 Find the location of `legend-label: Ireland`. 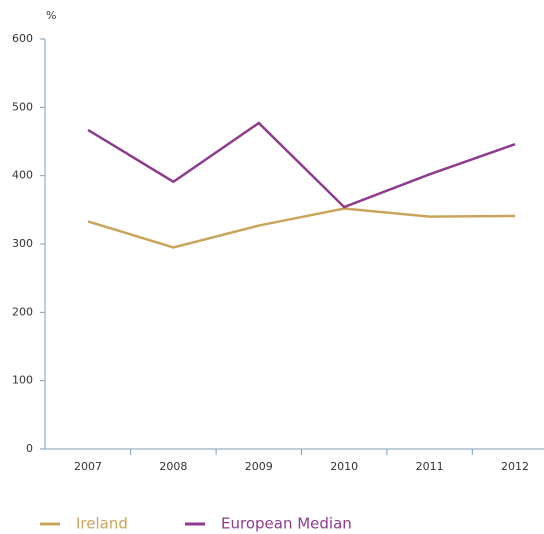

legend-label: Ireland is located at coordinates (102, 524).